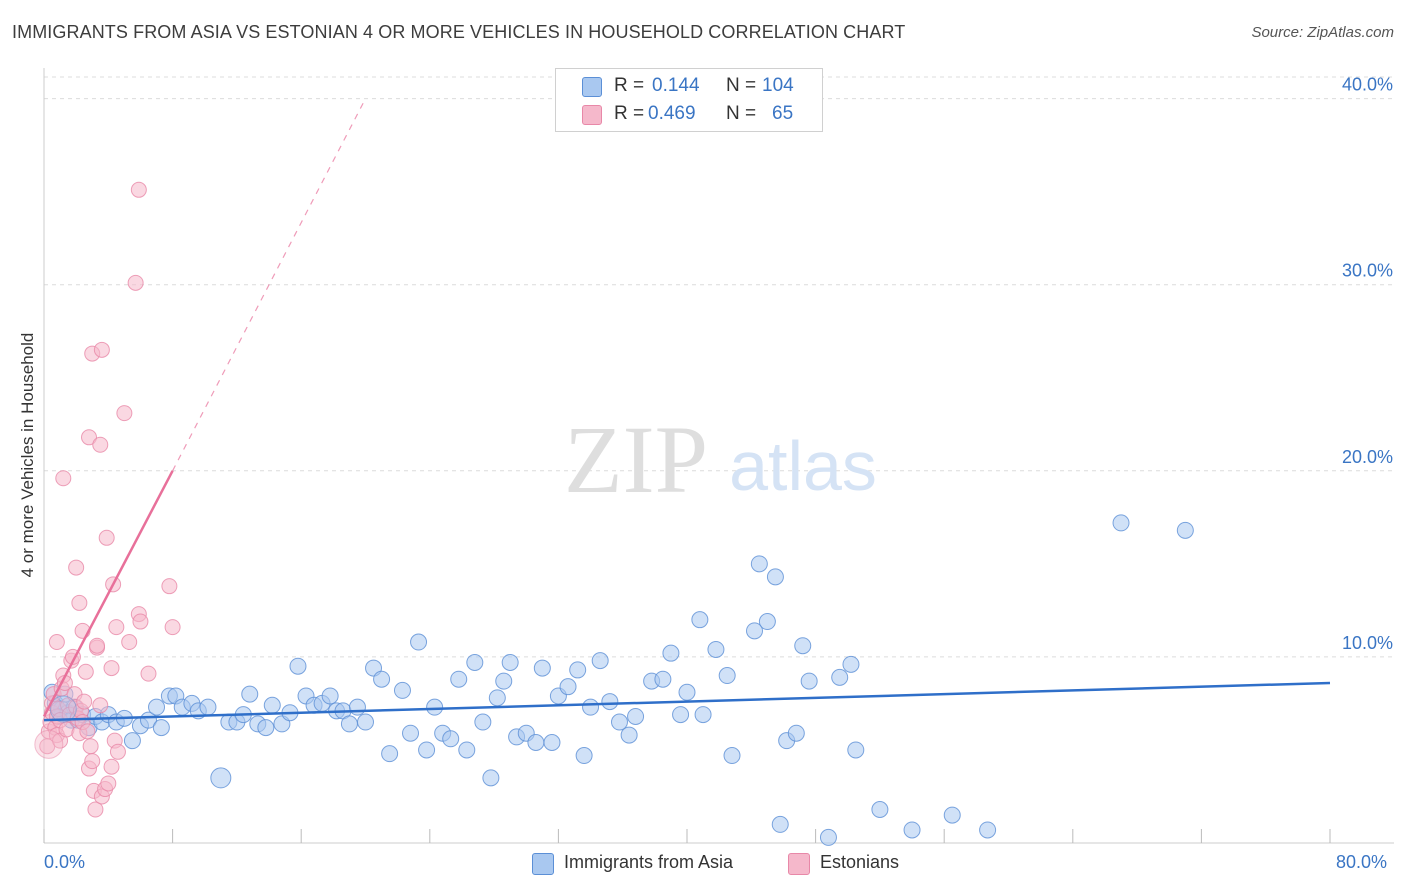 The height and width of the screenshot is (892, 1406). What do you see at coordinates (108, 594) in the screenshot?
I see `trend-line-estonians` at bounding box center [108, 594].